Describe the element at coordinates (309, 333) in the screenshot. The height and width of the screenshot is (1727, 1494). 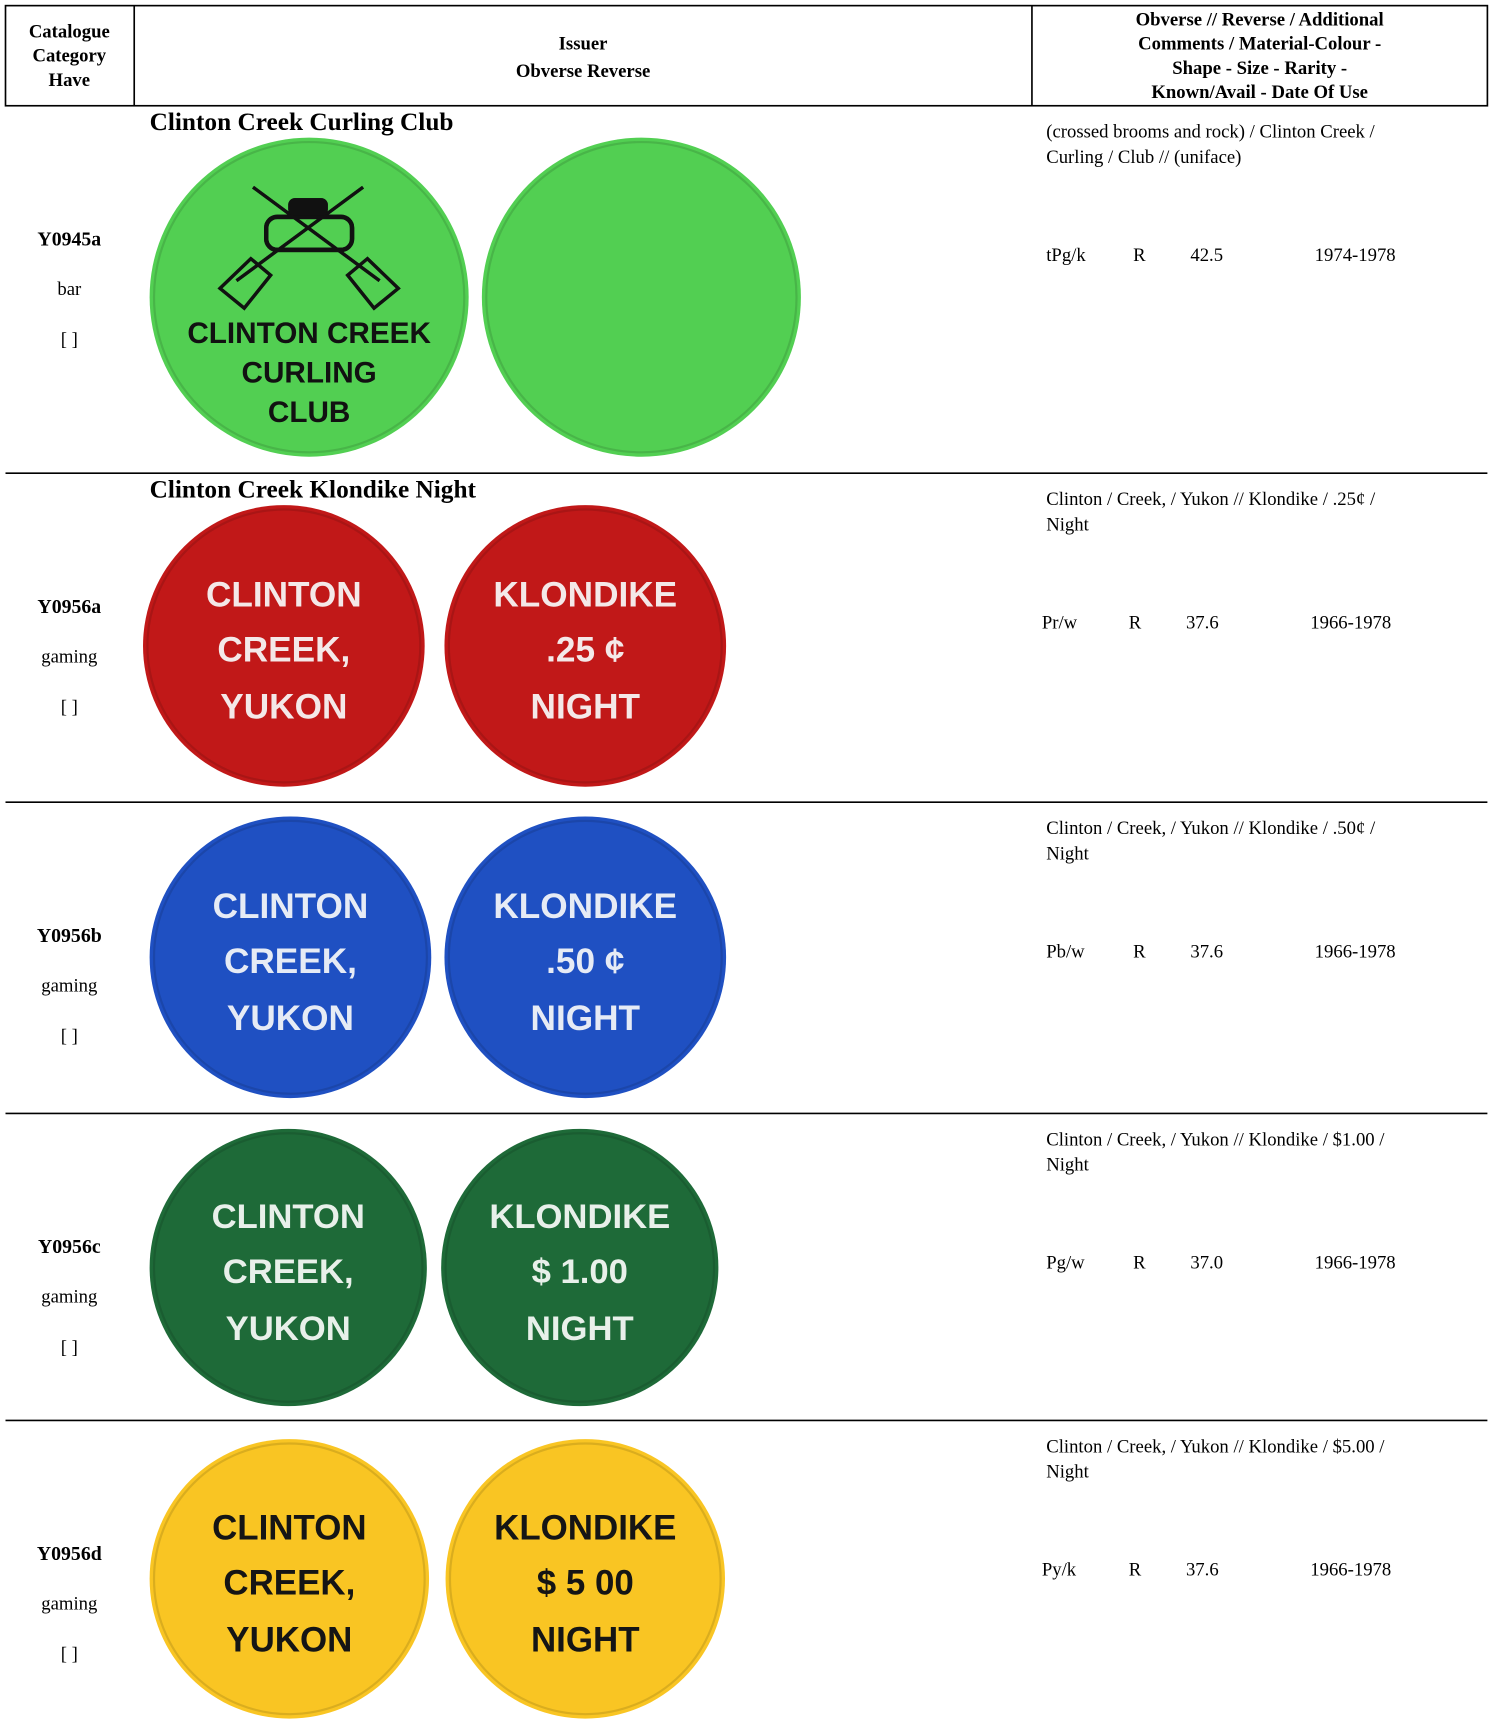
I see `token-text: CLINTON CREEK` at that location.